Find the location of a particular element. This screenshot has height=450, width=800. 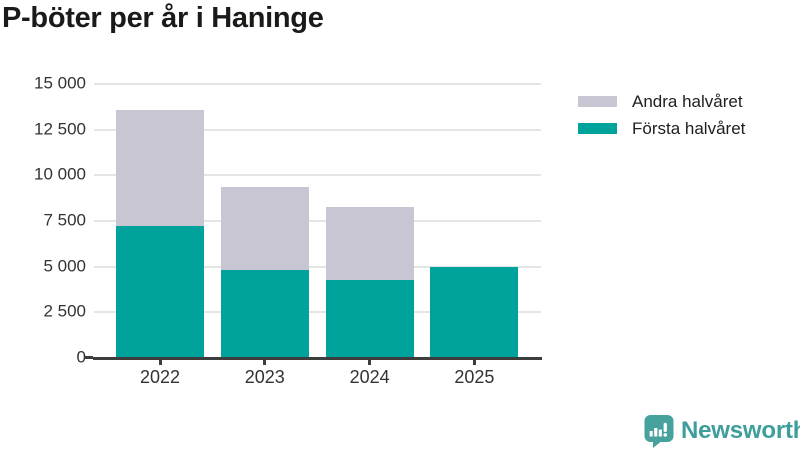

x-axis-tick-label: 2025 is located at coordinates (474, 377).